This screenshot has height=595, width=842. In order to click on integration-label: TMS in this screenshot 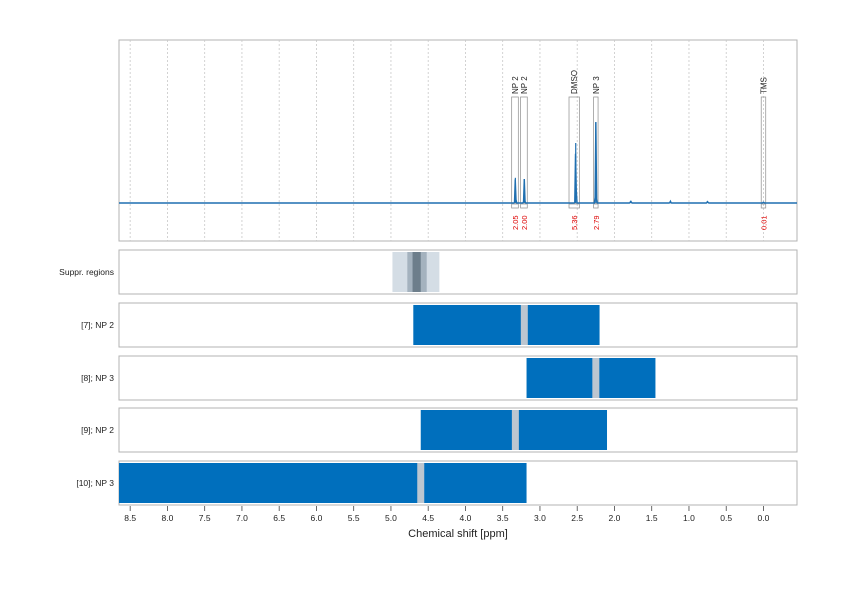, I will do `click(763, 85)`.